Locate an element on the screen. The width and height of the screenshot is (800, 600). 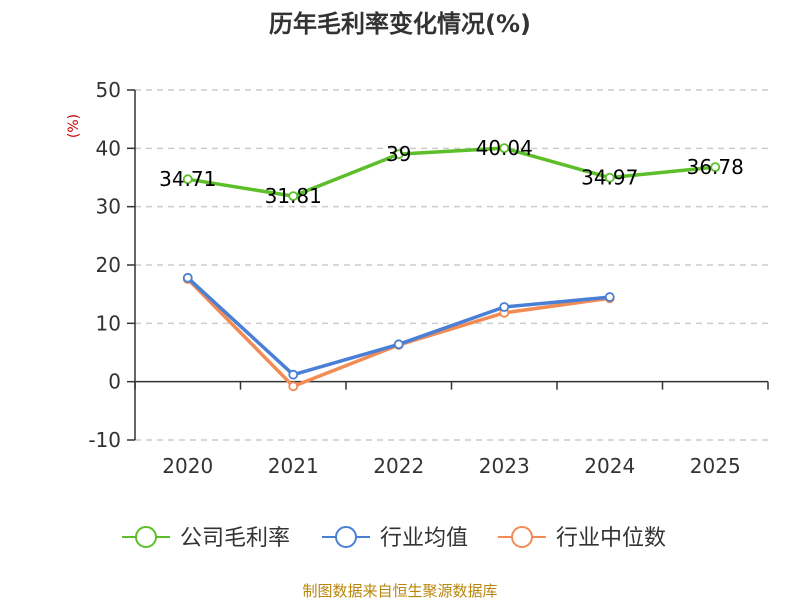
data-label: 39 is located at coordinates (398, 154).